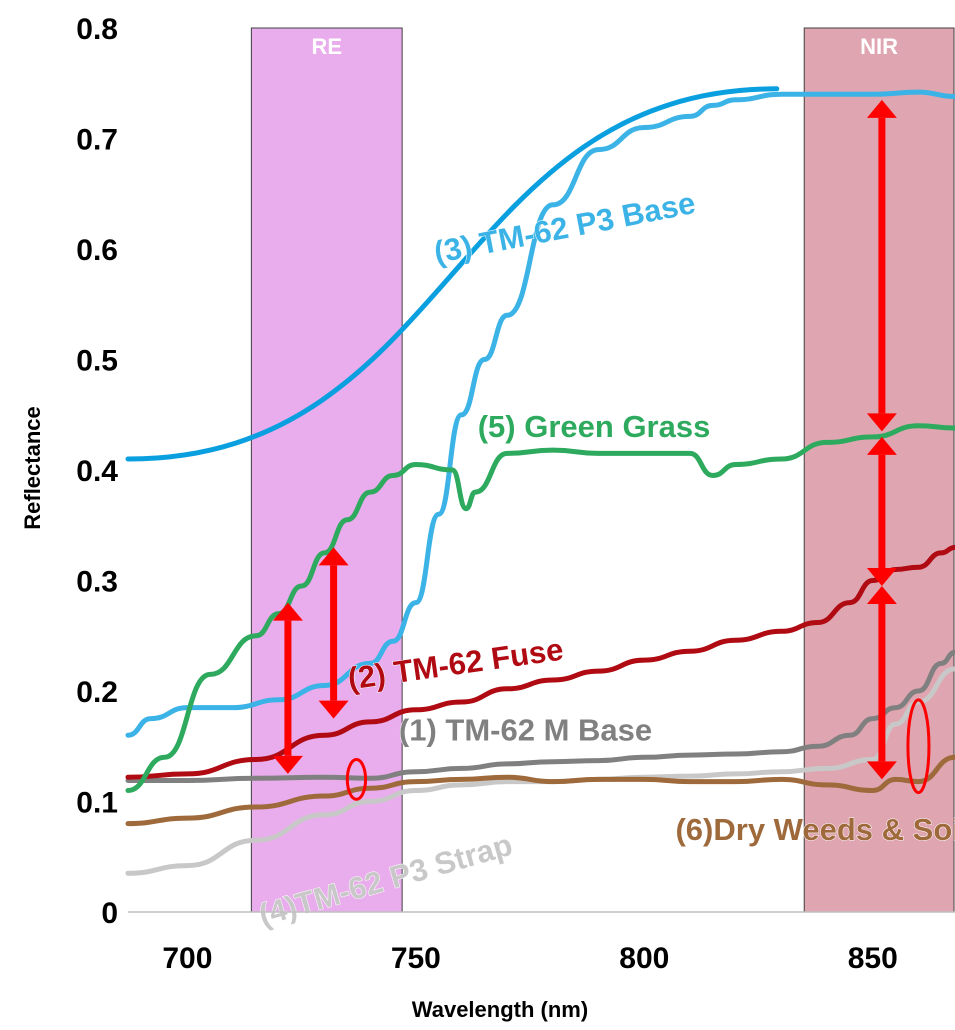 This screenshot has width=955, height=1030. What do you see at coordinates (97, 140) in the screenshot?
I see `y-tick-label: 0.7` at bounding box center [97, 140].